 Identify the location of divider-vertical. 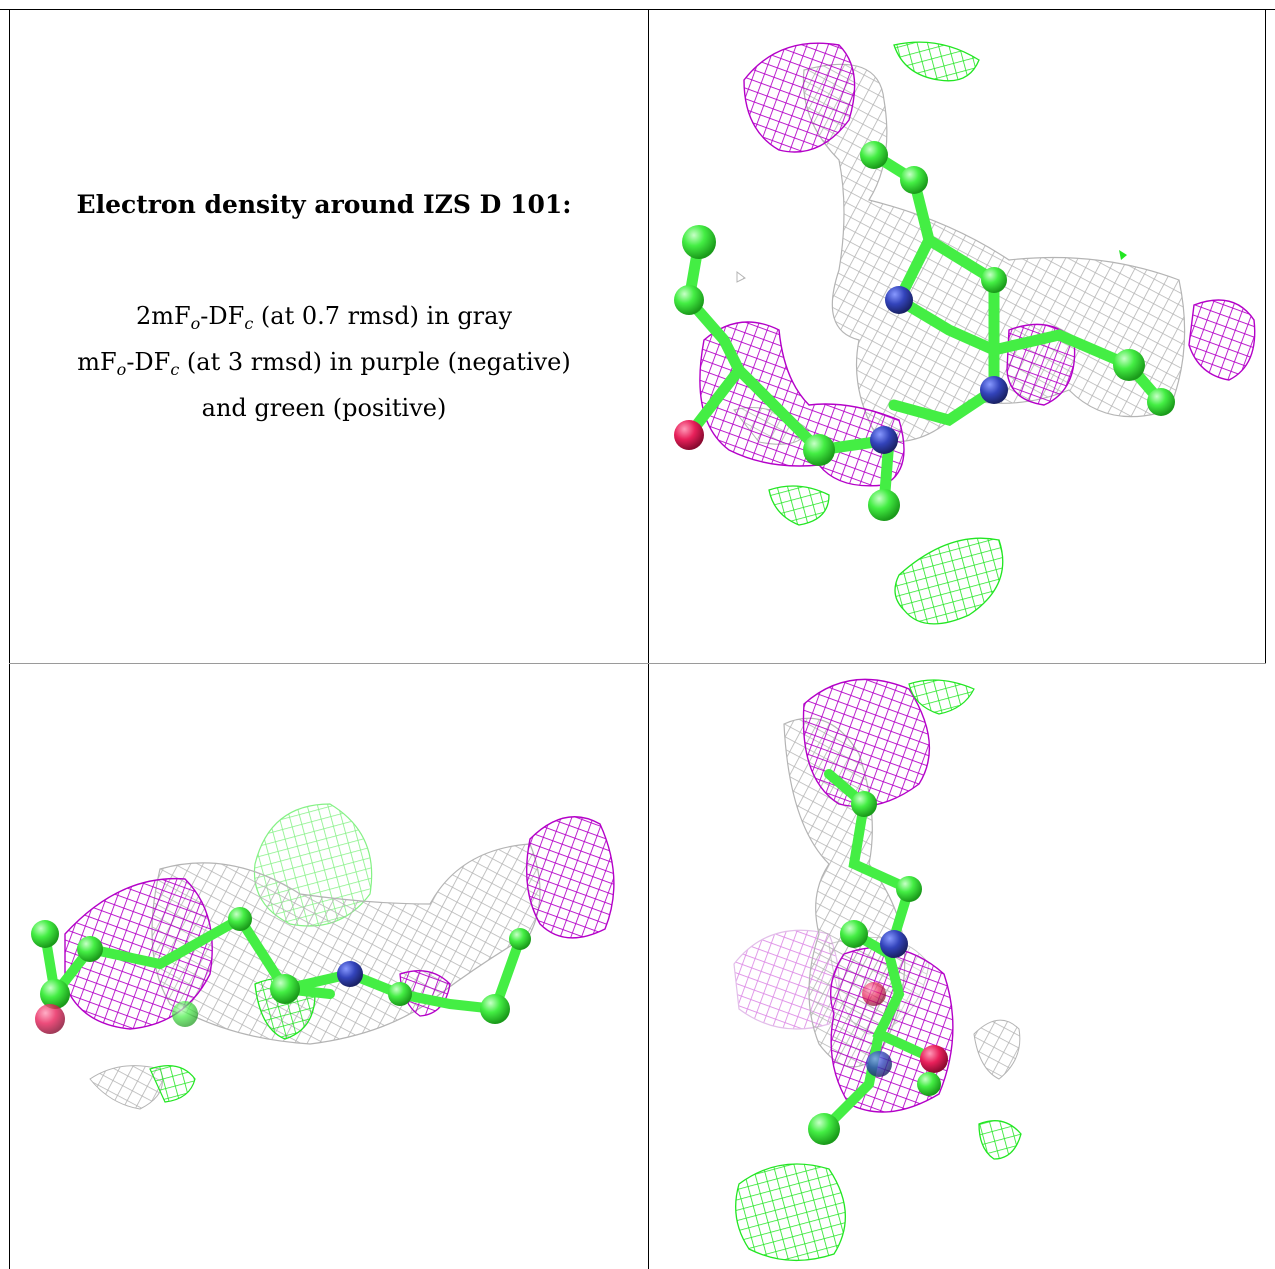
(648, 639).